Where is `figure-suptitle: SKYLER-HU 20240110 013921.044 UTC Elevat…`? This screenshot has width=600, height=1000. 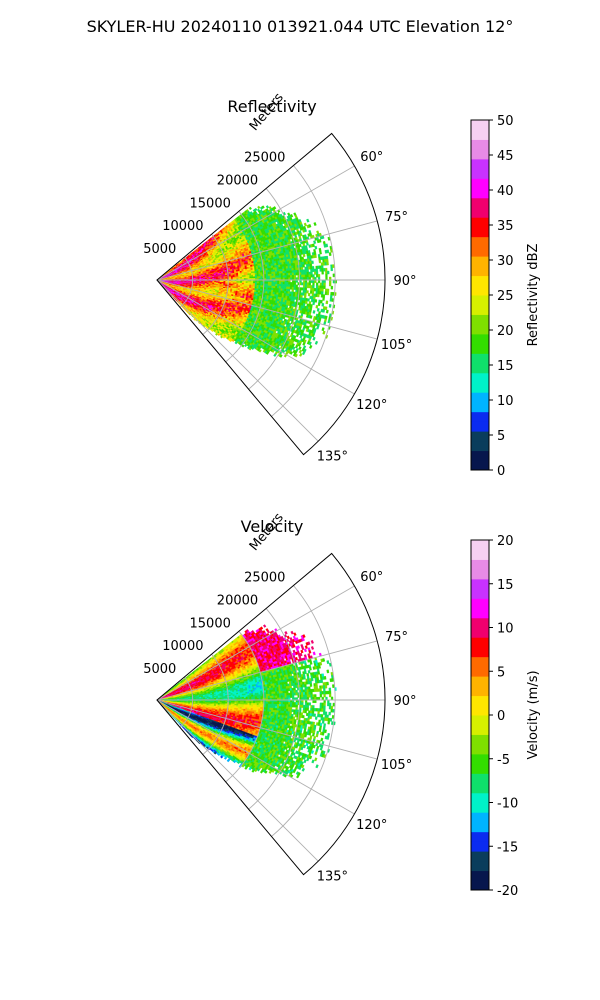 figure-suptitle: SKYLER-HU 20240110 013921.044 UTC Elevat… is located at coordinates (300, 26).